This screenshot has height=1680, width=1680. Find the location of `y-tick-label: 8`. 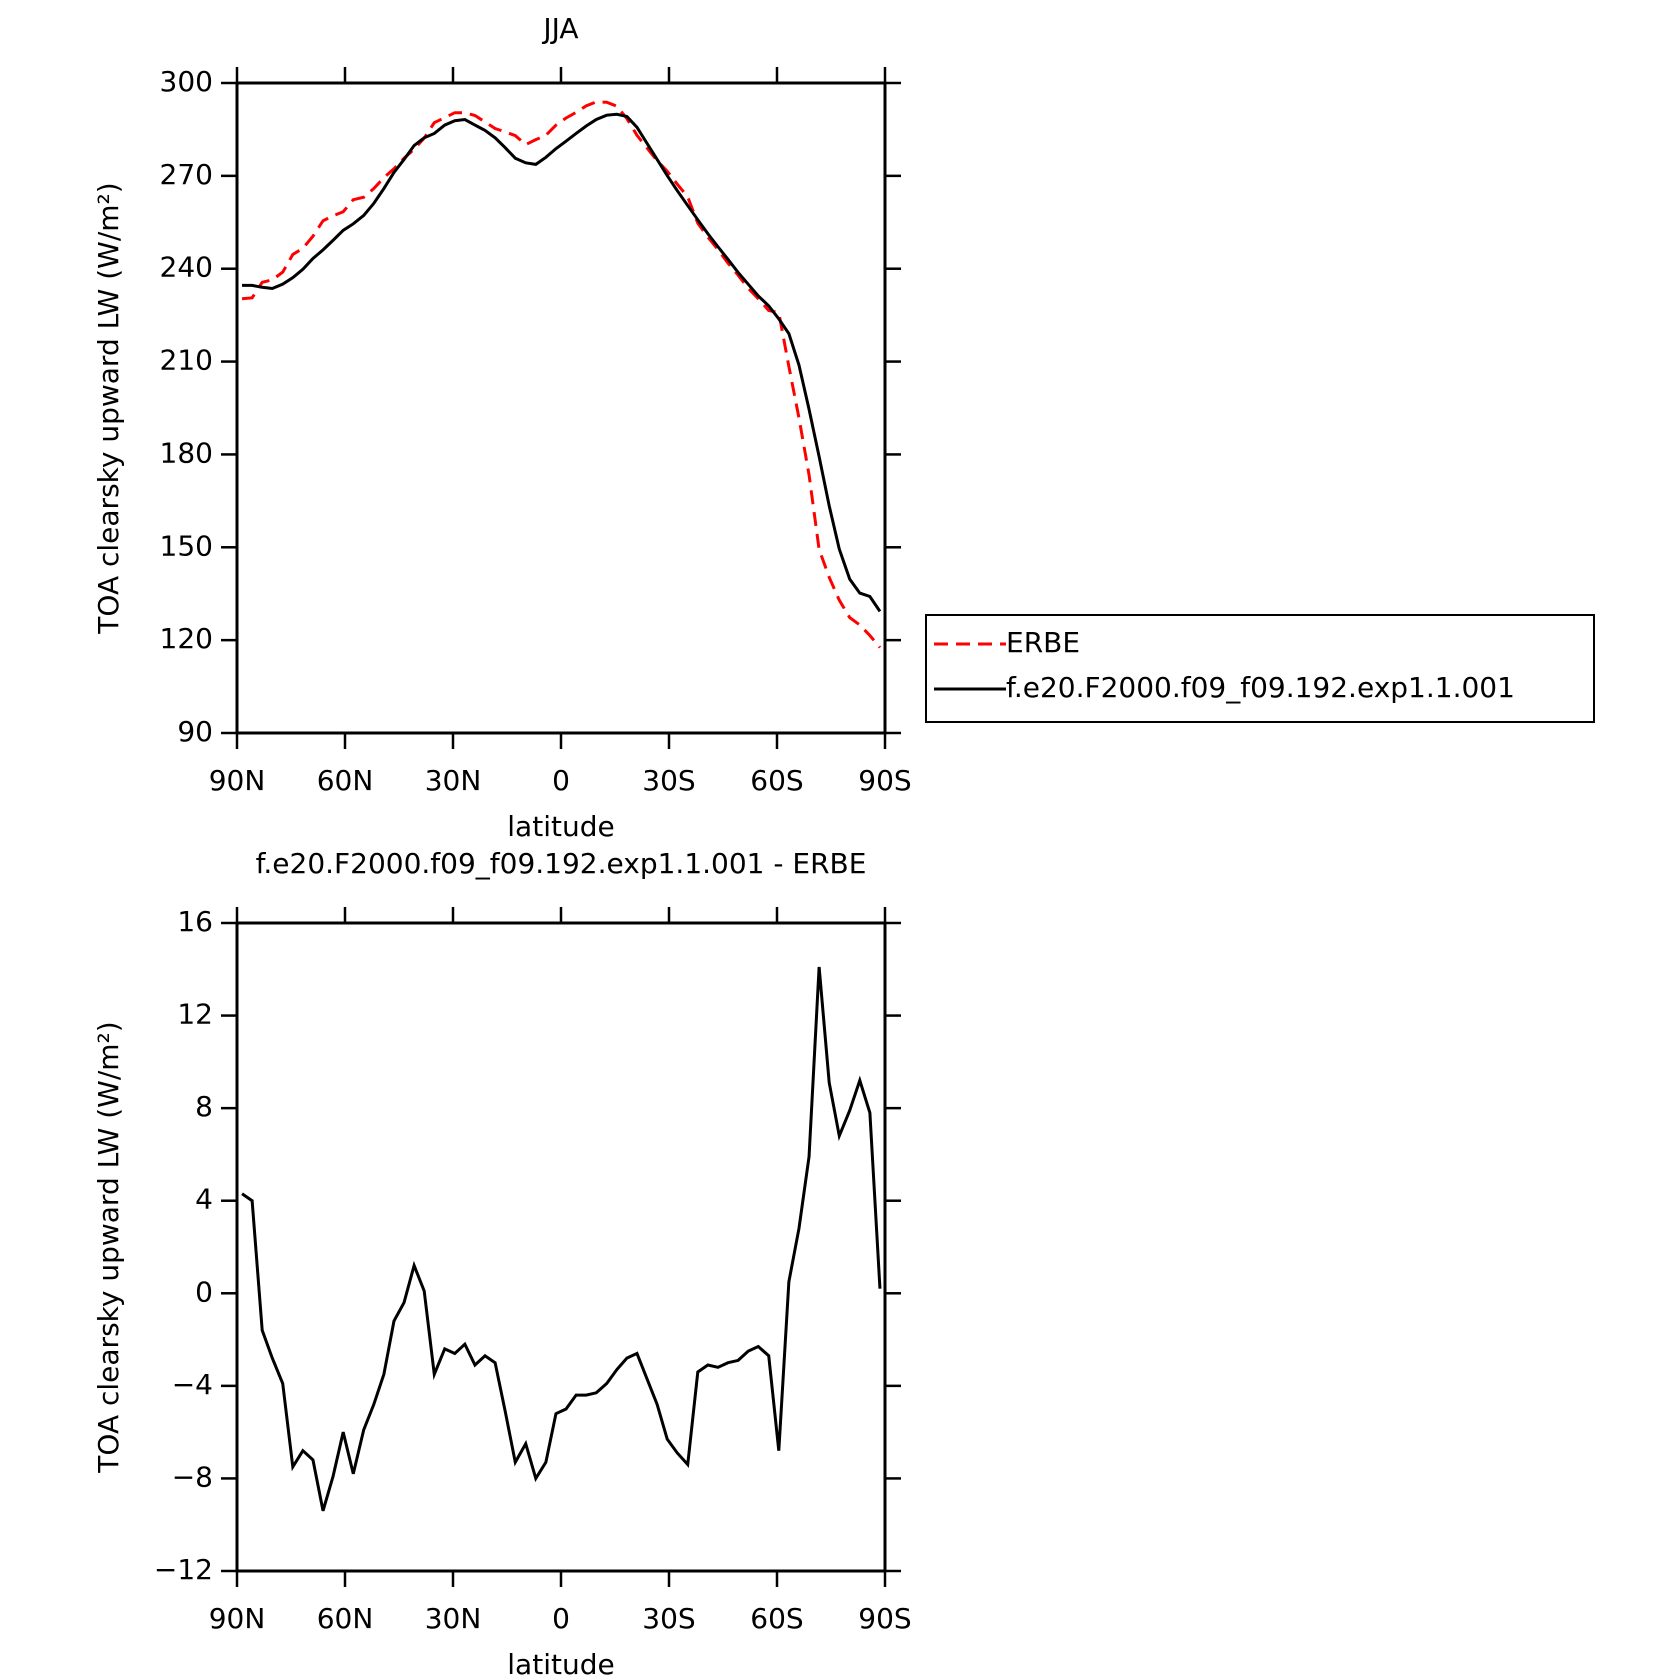

y-tick-label: 8 is located at coordinates (204, 1106).